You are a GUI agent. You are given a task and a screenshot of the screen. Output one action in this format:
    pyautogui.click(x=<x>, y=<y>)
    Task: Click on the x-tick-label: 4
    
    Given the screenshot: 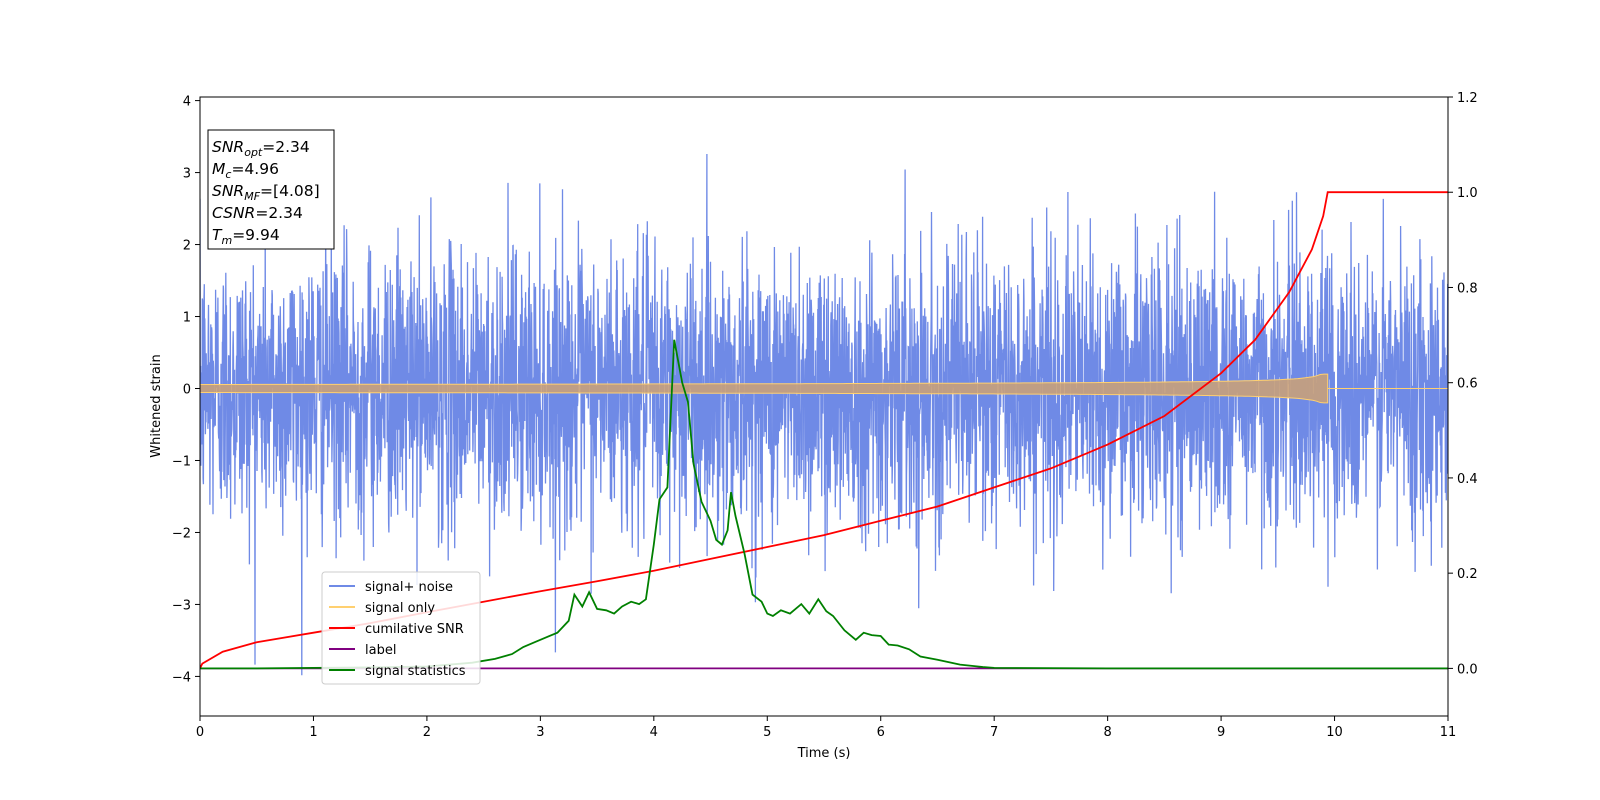 What is the action you would take?
    pyautogui.click(x=654, y=732)
    